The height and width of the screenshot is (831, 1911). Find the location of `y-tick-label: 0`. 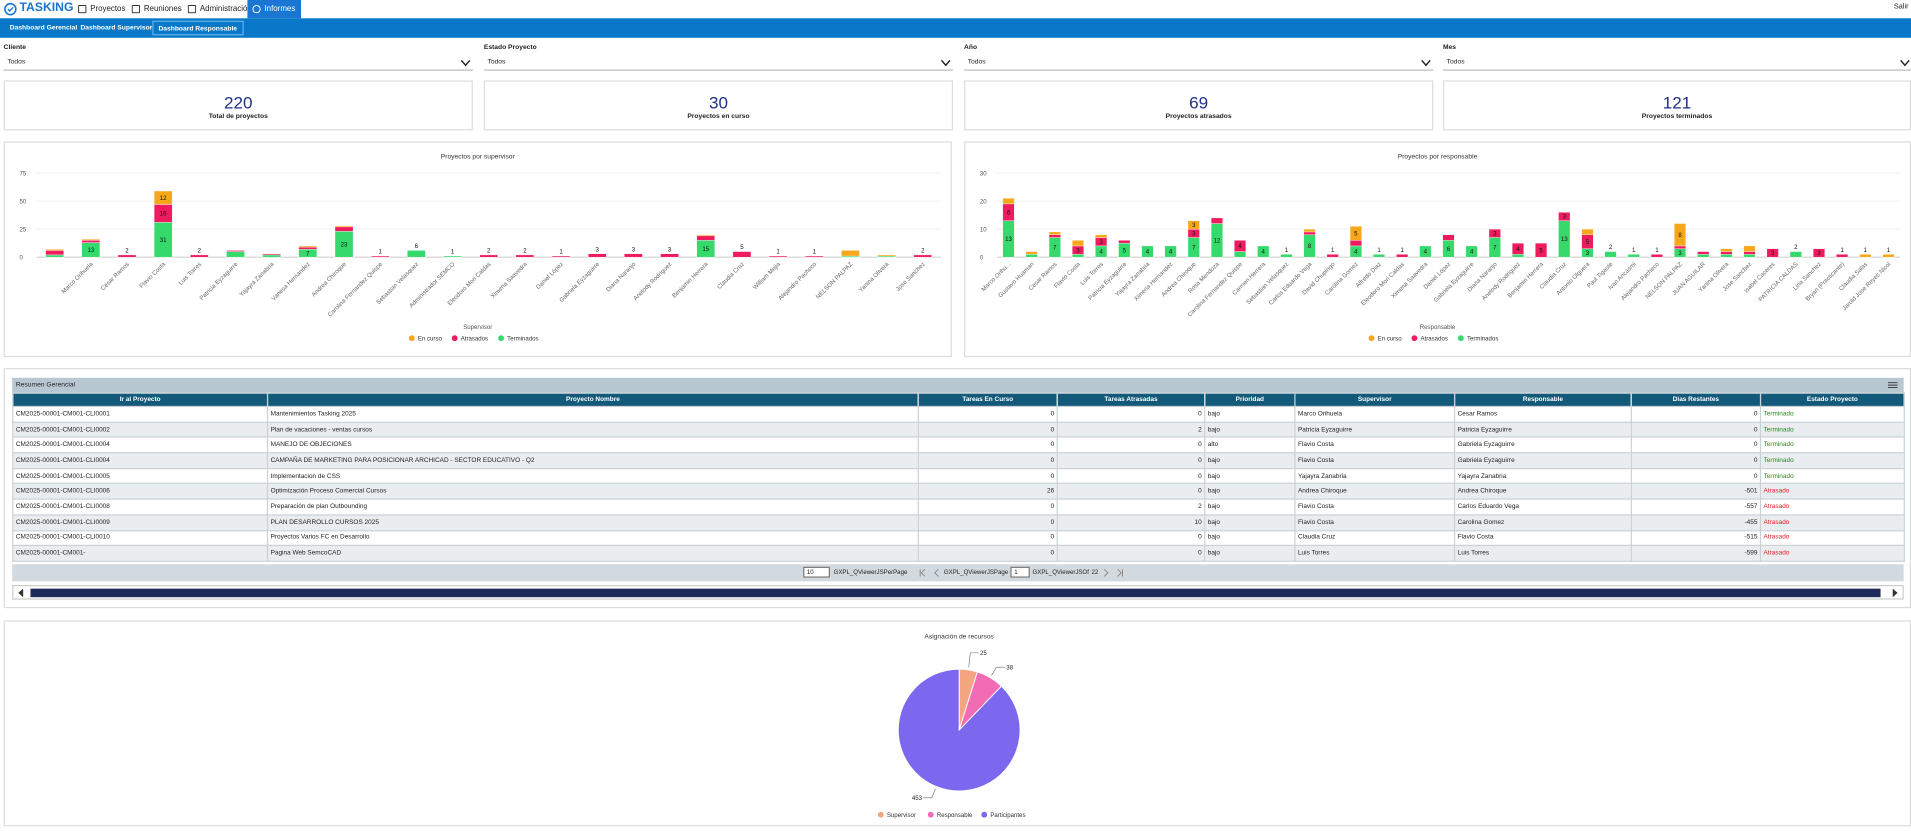

y-tick-label: 0 is located at coordinates (22, 258).